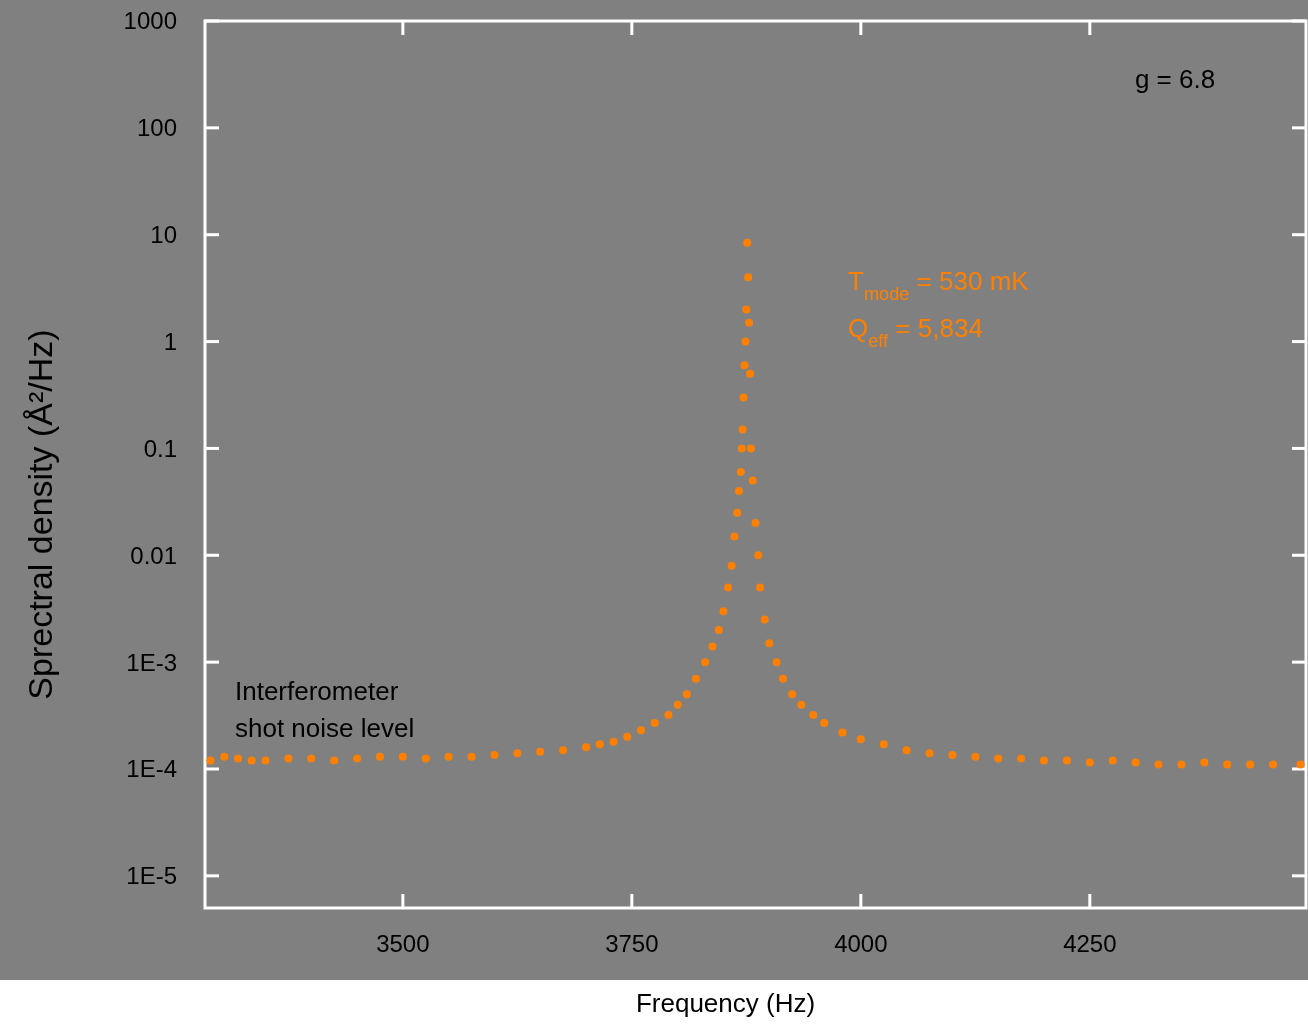  Describe the element at coordinates (861, 943) in the screenshot. I see `x-tick-label: 4000` at that location.